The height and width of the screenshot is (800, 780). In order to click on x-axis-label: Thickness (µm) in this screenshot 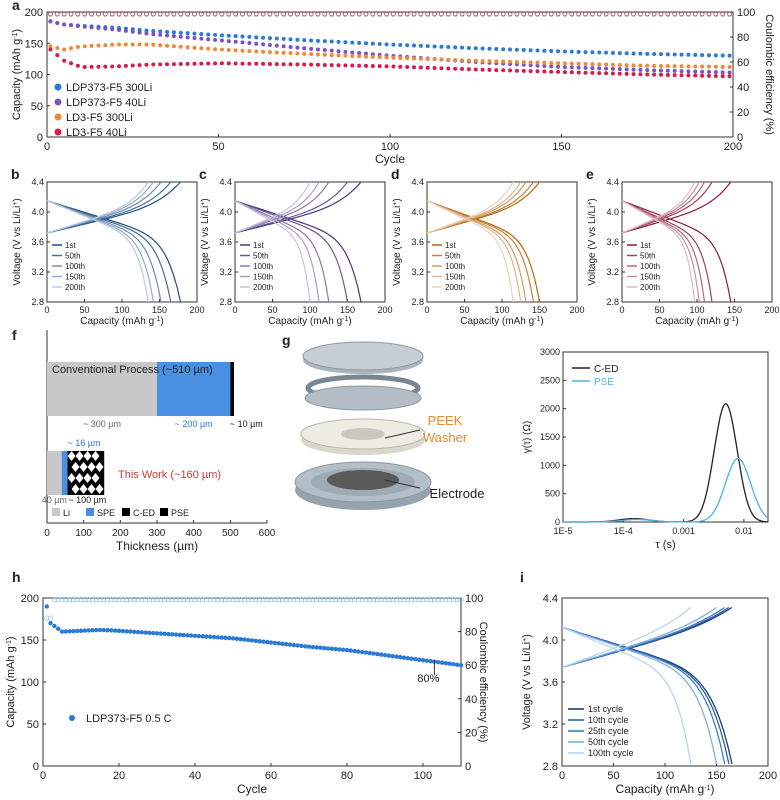, I will do `click(157, 546)`.